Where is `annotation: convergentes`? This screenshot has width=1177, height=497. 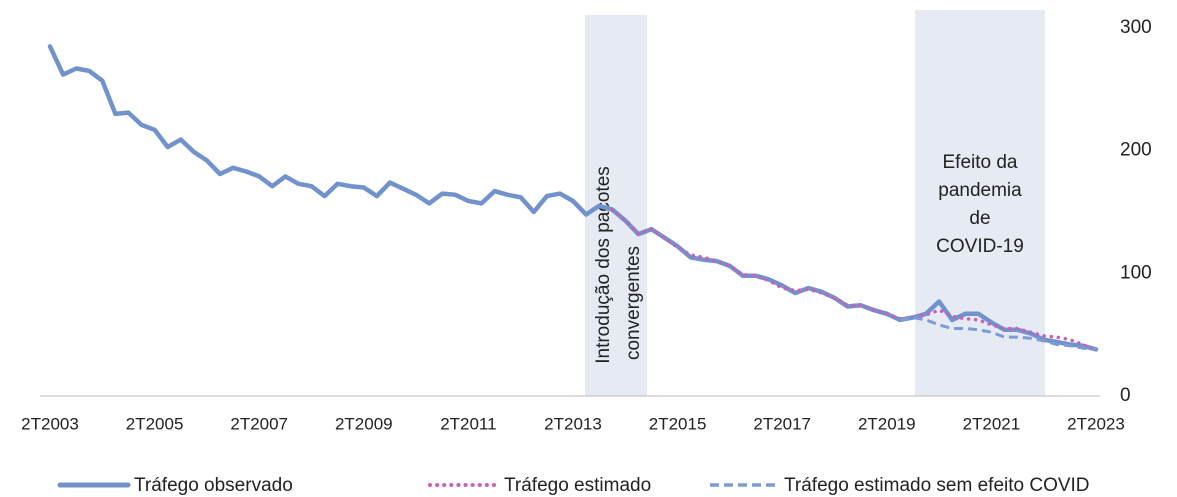 annotation: convergentes is located at coordinates (633, 303).